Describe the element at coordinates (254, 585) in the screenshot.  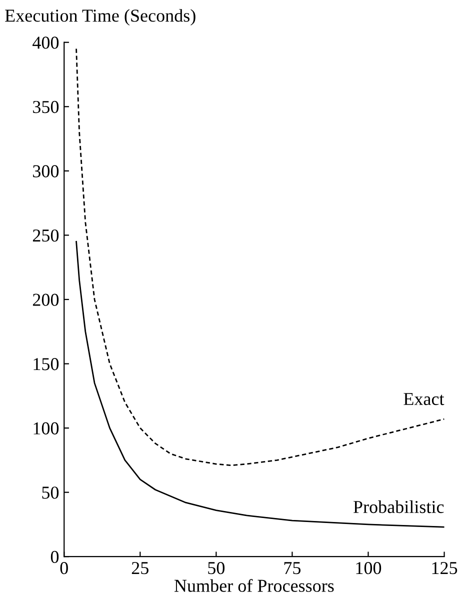
I see `x-axis-title: Number of Processors` at that location.